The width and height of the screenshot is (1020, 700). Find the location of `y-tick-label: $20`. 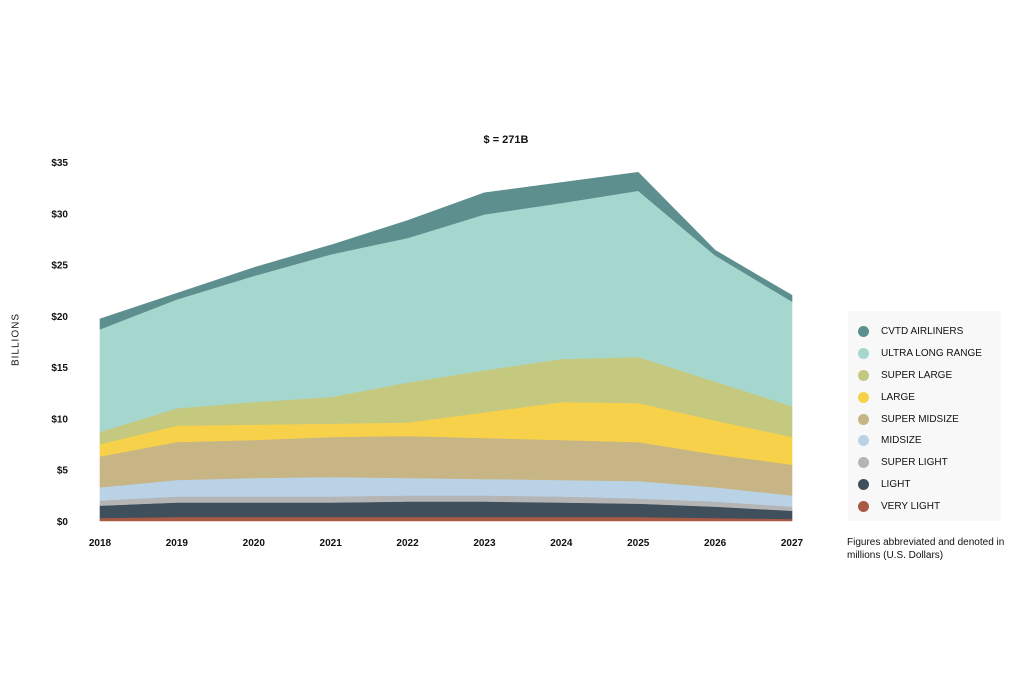

y-tick-label: $20 is located at coordinates (59, 317).